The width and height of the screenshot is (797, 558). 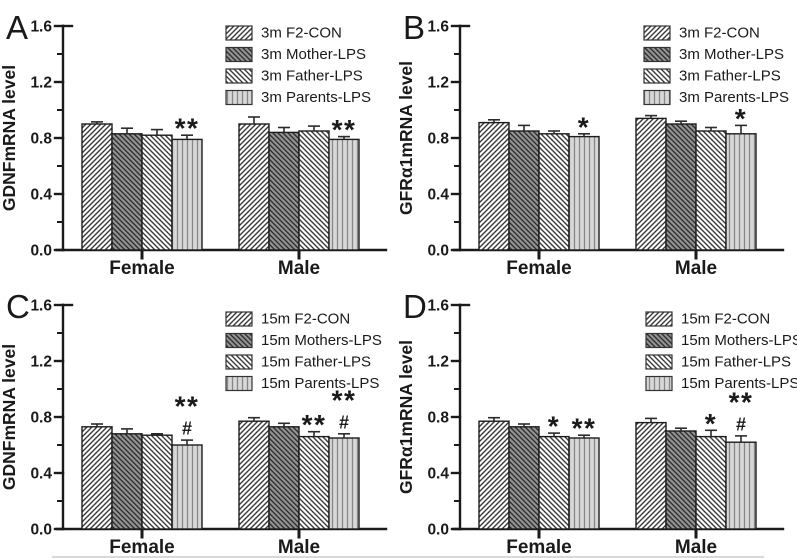 I want to click on legend-label: 3m Parents-LPS, so click(x=316, y=97).